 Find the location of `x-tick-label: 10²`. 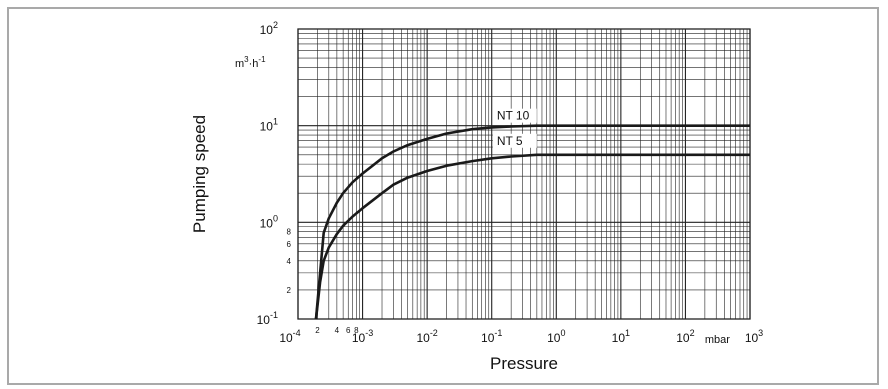

x-tick-label: 10² is located at coordinates (685, 336).